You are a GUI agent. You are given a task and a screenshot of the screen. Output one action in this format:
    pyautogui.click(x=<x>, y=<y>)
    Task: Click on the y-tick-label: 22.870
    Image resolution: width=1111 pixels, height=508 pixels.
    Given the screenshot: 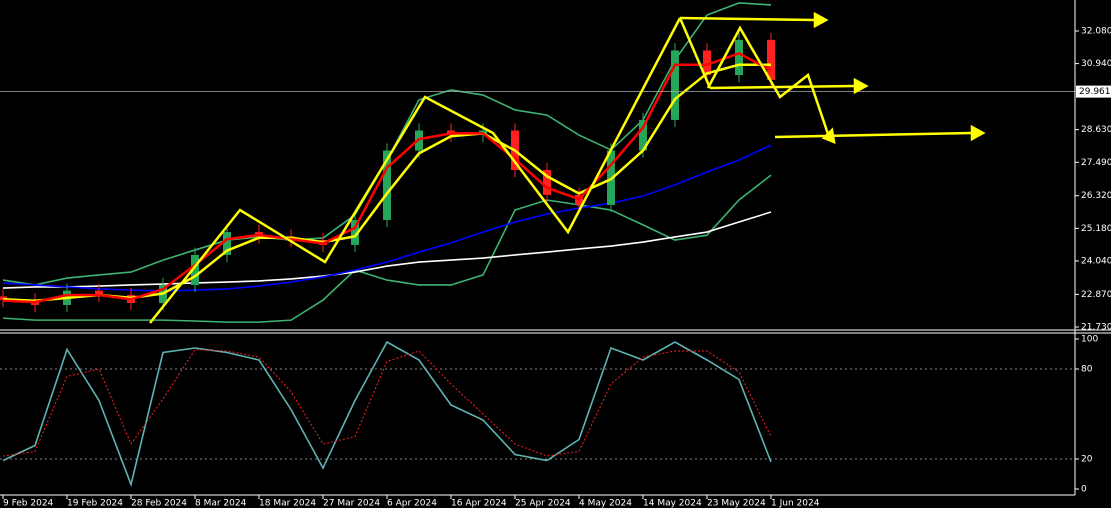 What is the action you would take?
    pyautogui.click(x=1096, y=295)
    